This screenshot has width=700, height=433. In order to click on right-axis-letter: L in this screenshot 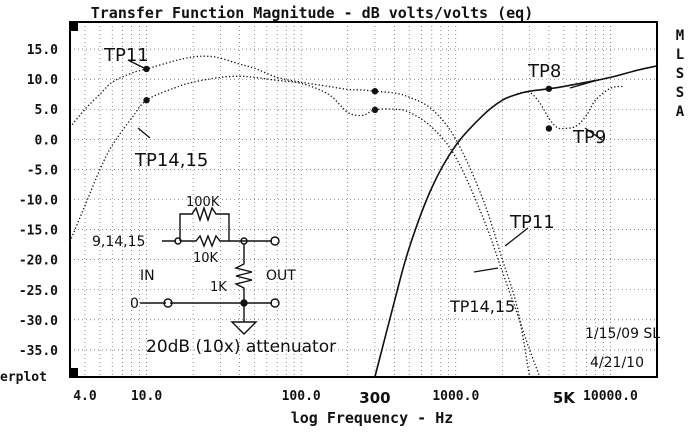, I will do `click(680, 55)`.